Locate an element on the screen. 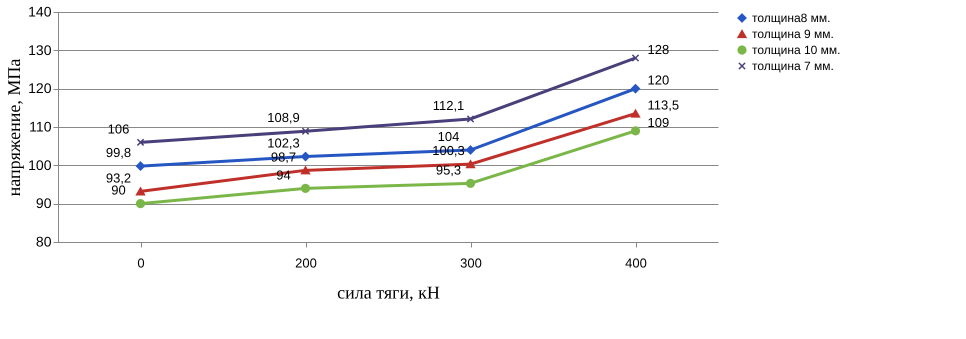 The height and width of the screenshot is (339, 966). data-label: 120 is located at coordinates (659, 80).